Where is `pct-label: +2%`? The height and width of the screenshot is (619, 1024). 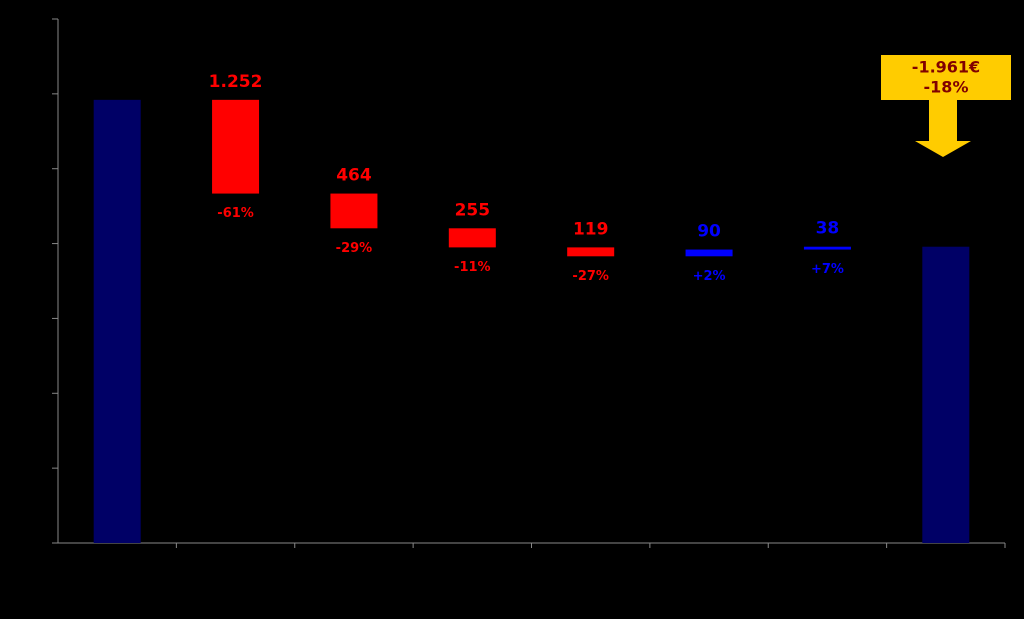
pct-label: +2% is located at coordinates (709, 276).